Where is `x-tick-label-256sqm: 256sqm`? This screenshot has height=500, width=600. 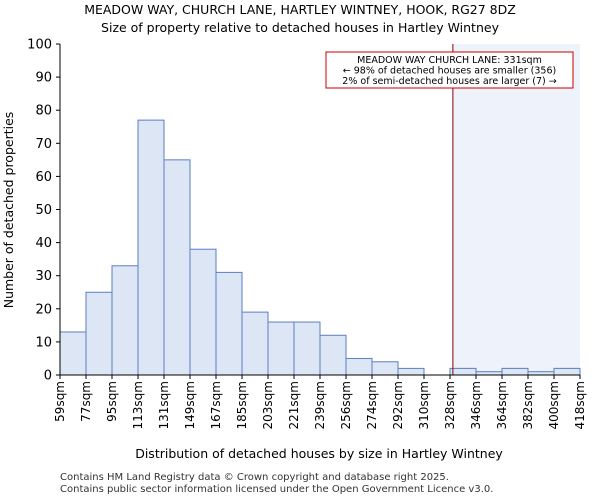 x-tick-label-256sqm: 256sqm is located at coordinates (346, 405).